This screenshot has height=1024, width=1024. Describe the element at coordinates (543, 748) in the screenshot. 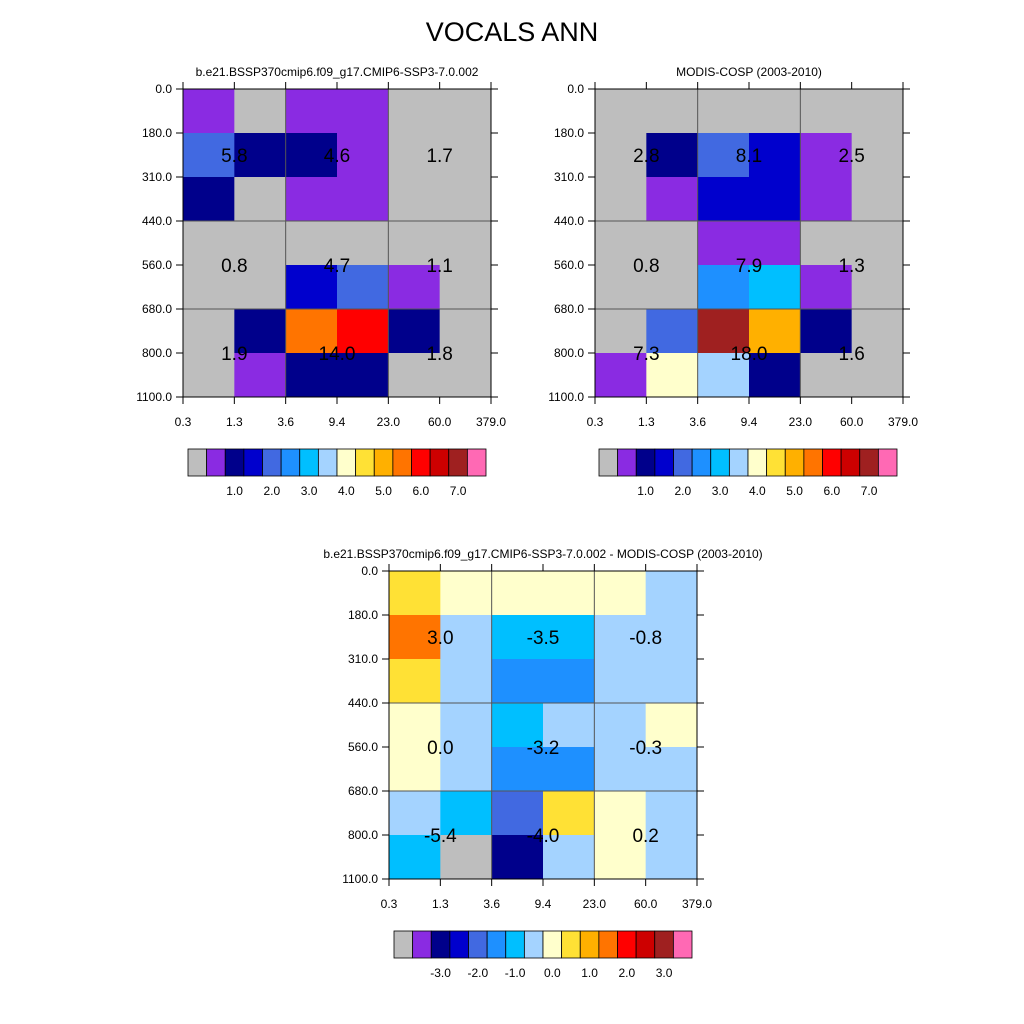

I see `box-value: -3.2` at that location.